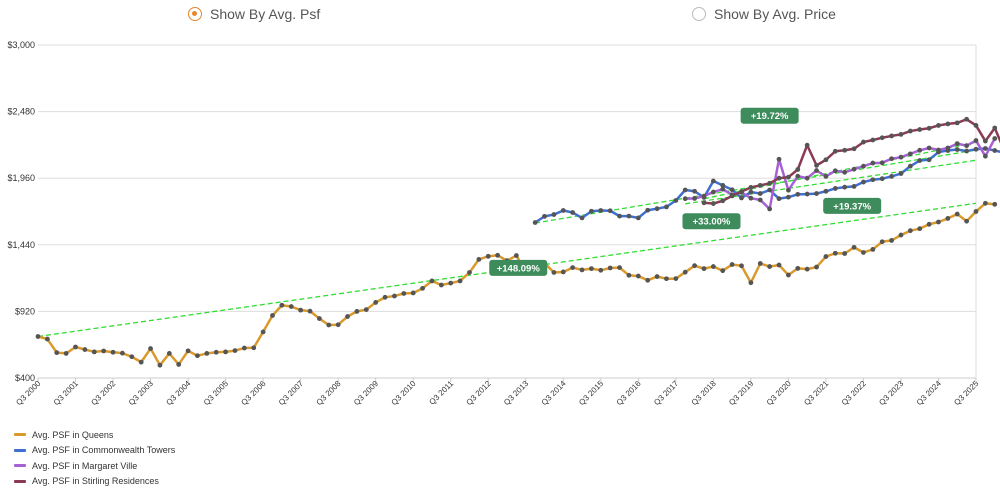 The width and height of the screenshot is (1000, 492). I want to click on show-by-psf-option: Show By Avg. Psf, so click(254, 14).